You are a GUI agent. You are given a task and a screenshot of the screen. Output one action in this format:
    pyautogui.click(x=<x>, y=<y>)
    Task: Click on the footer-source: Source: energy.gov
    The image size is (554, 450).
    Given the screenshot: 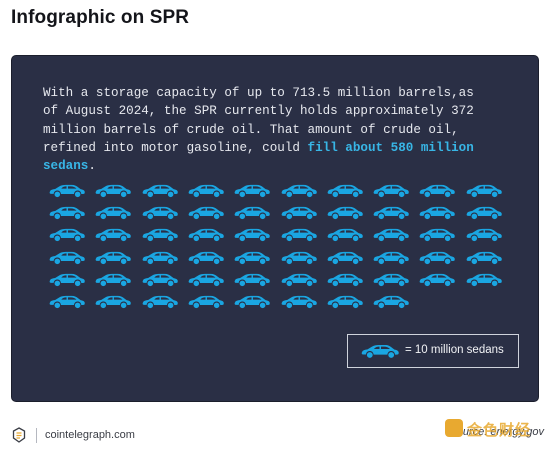 What is the action you would take?
    pyautogui.click(x=496, y=432)
    